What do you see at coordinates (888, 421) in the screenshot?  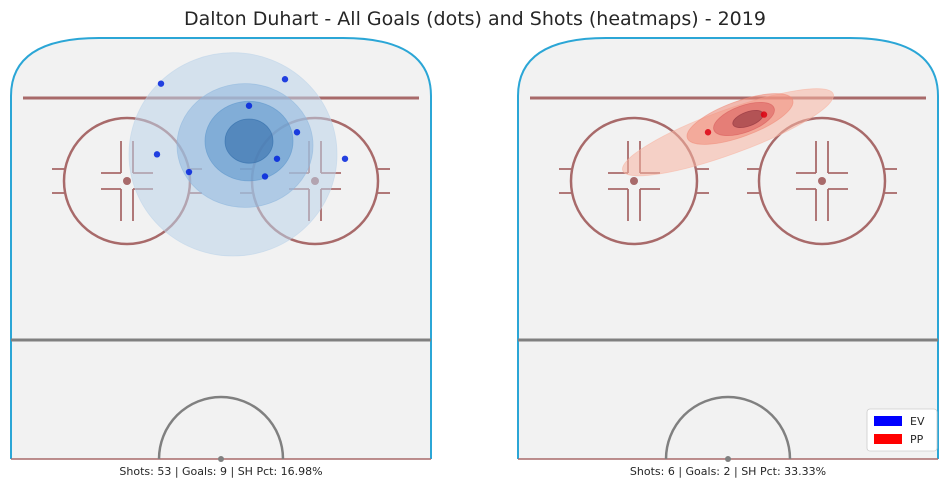 I see `legend-swatch-ev` at bounding box center [888, 421].